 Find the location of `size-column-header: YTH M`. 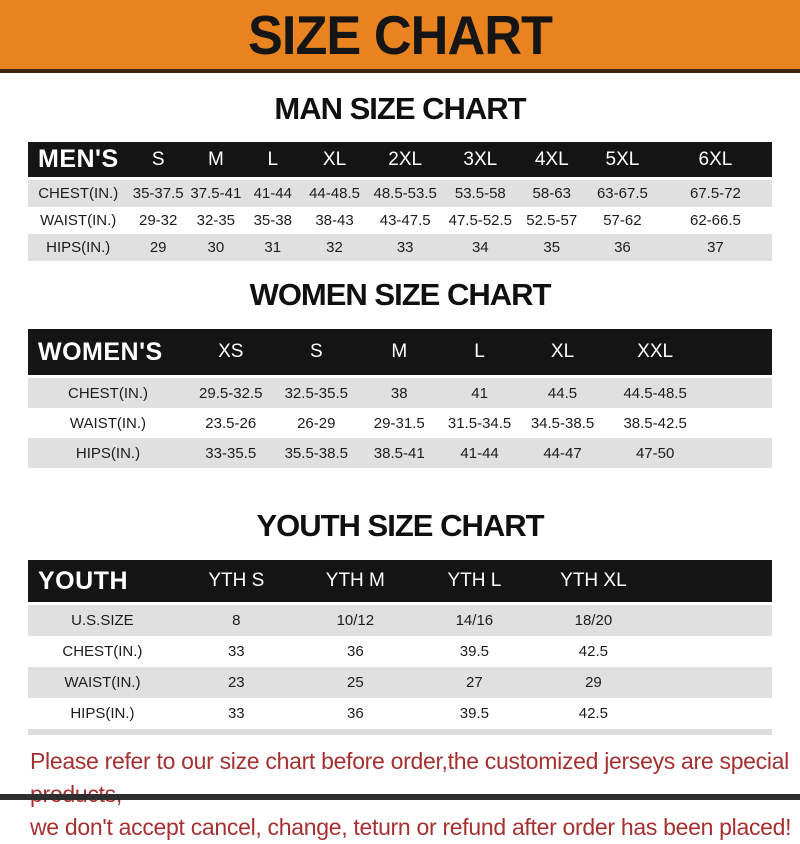

size-column-header: YTH M is located at coordinates (355, 582).